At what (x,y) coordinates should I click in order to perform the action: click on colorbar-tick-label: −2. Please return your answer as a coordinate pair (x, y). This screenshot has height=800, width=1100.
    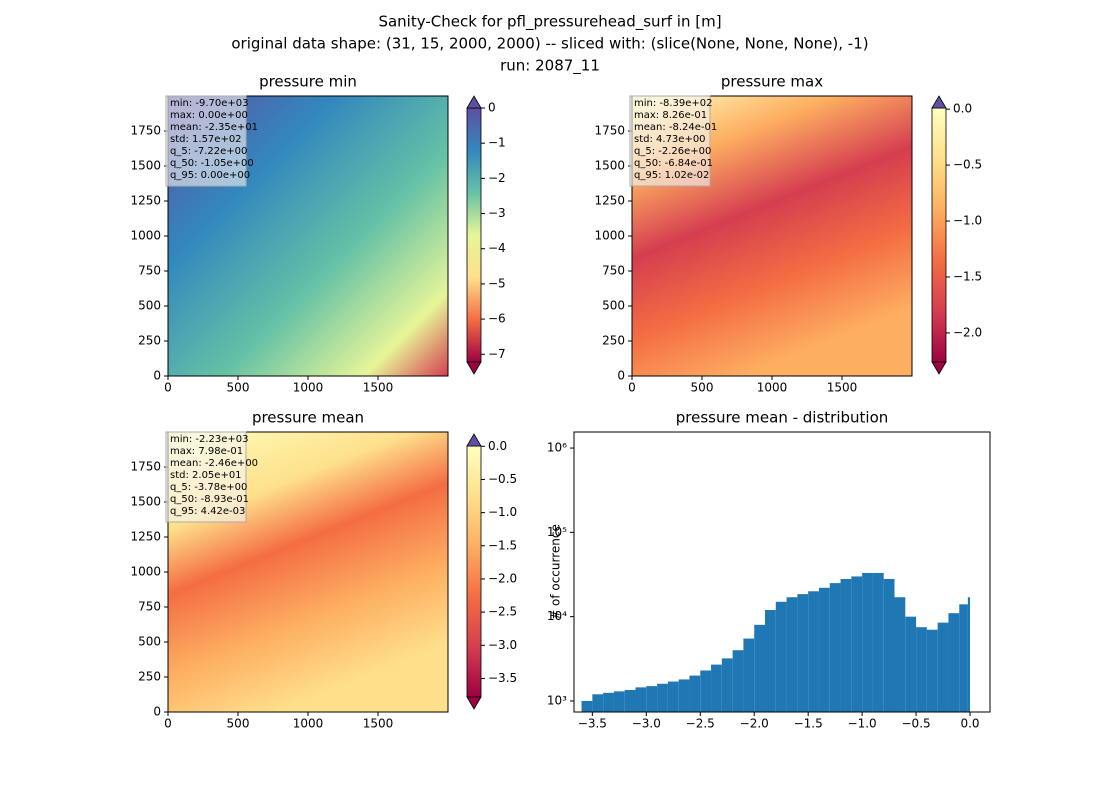
    Looking at the image, I should click on (497, 178).